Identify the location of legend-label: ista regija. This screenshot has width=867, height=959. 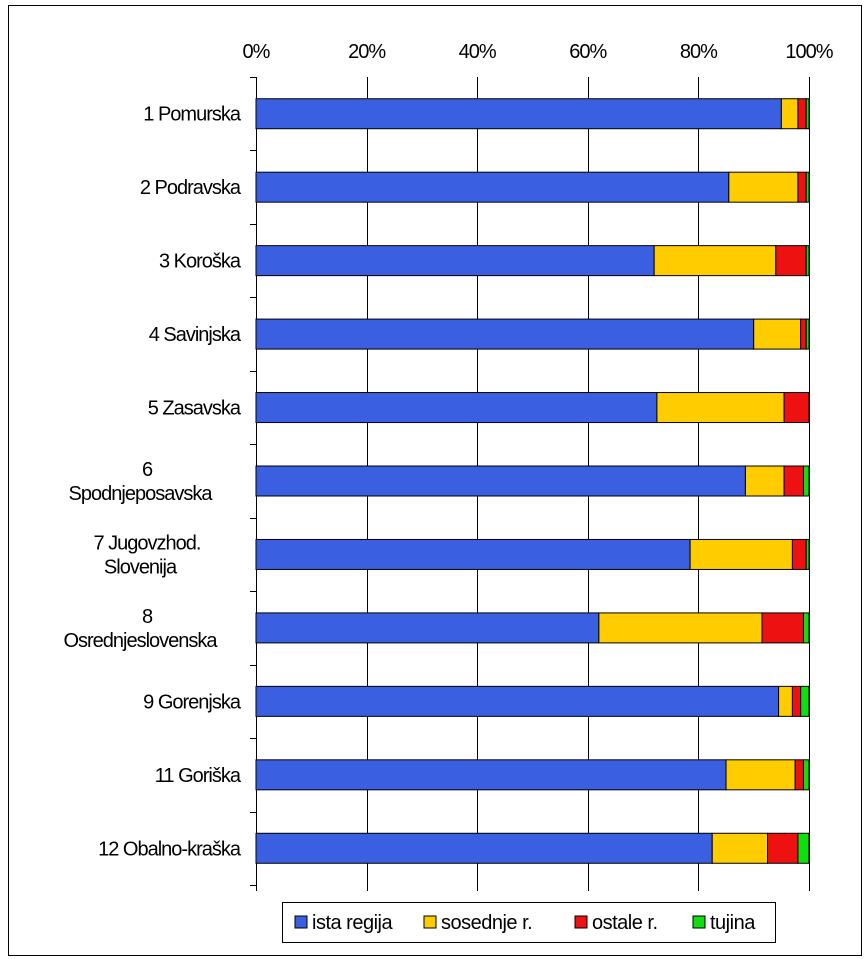
(352, 923).